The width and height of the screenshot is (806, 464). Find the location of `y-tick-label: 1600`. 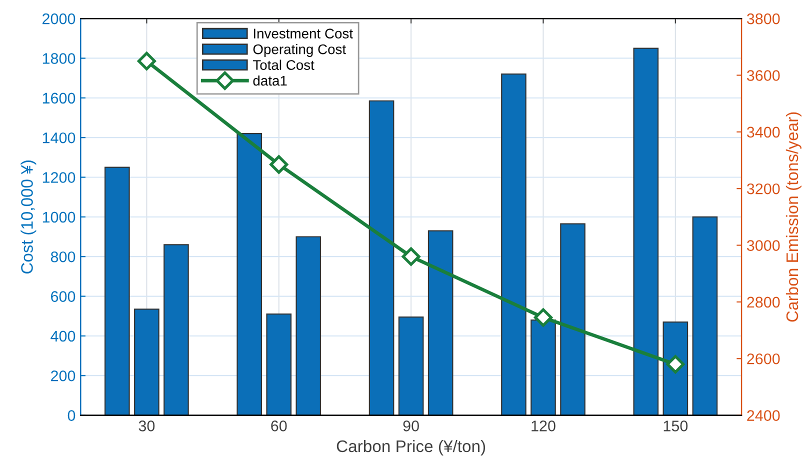

y-tick-label: 1600 is located at coordinates (59, 98).